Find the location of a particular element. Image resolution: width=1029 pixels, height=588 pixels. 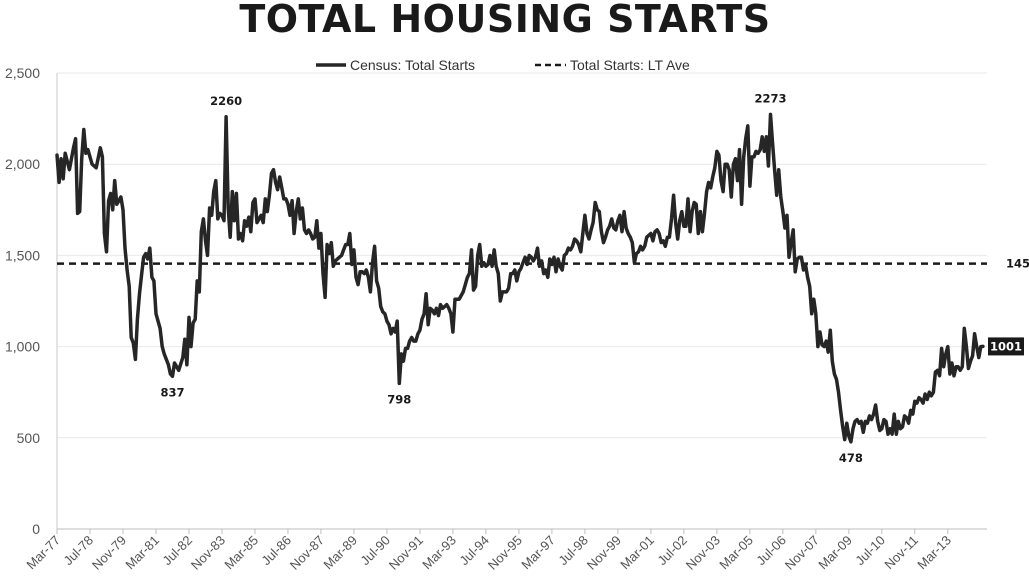

x-tick-label: Mar-89 is located at coordinates (340, 553).